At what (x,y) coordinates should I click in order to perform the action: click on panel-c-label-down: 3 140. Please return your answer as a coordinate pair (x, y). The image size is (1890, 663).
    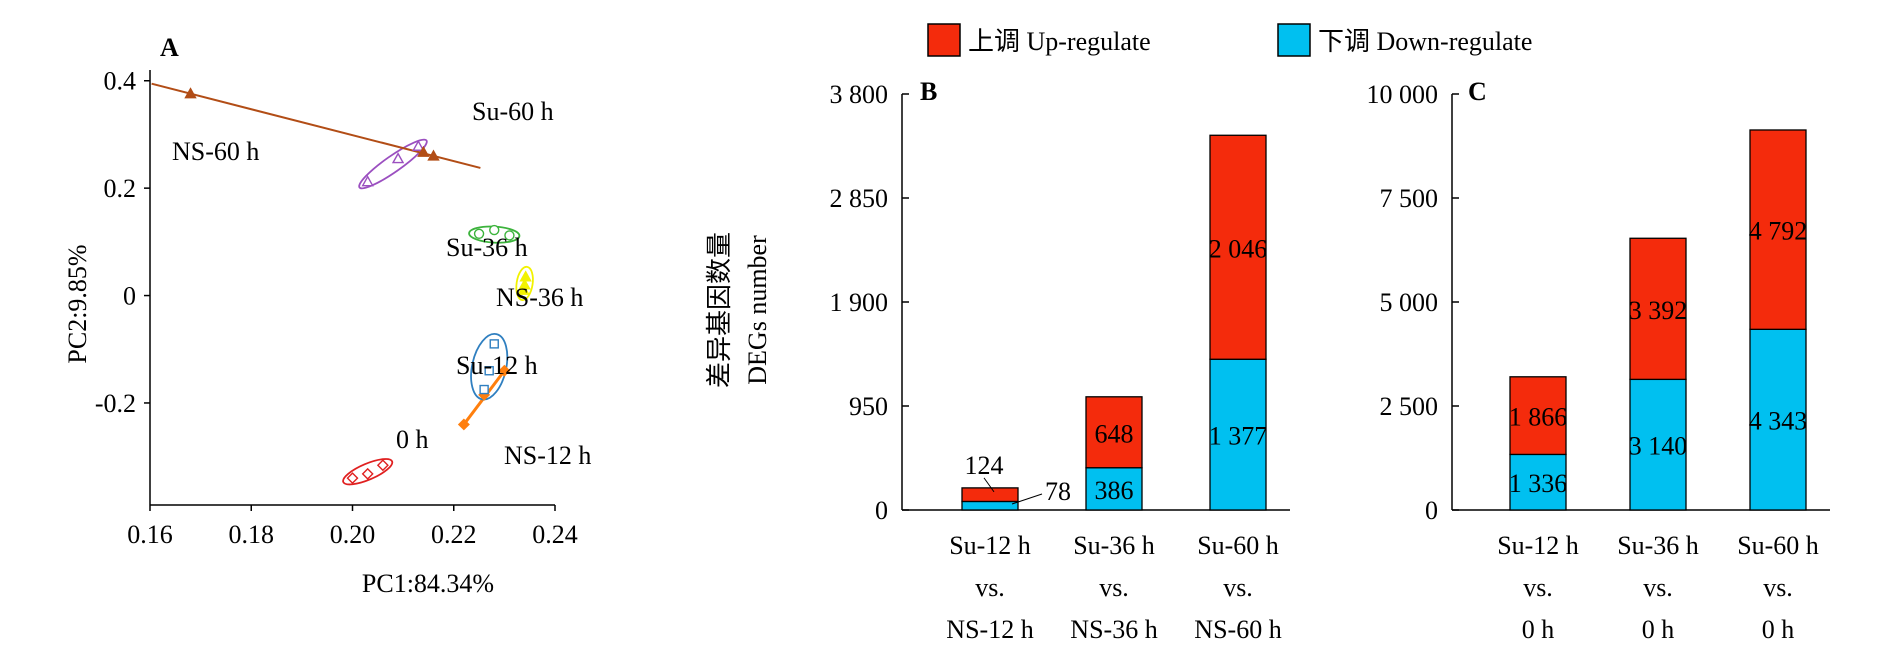
    Looking at the image, I should click on (1658, 446).